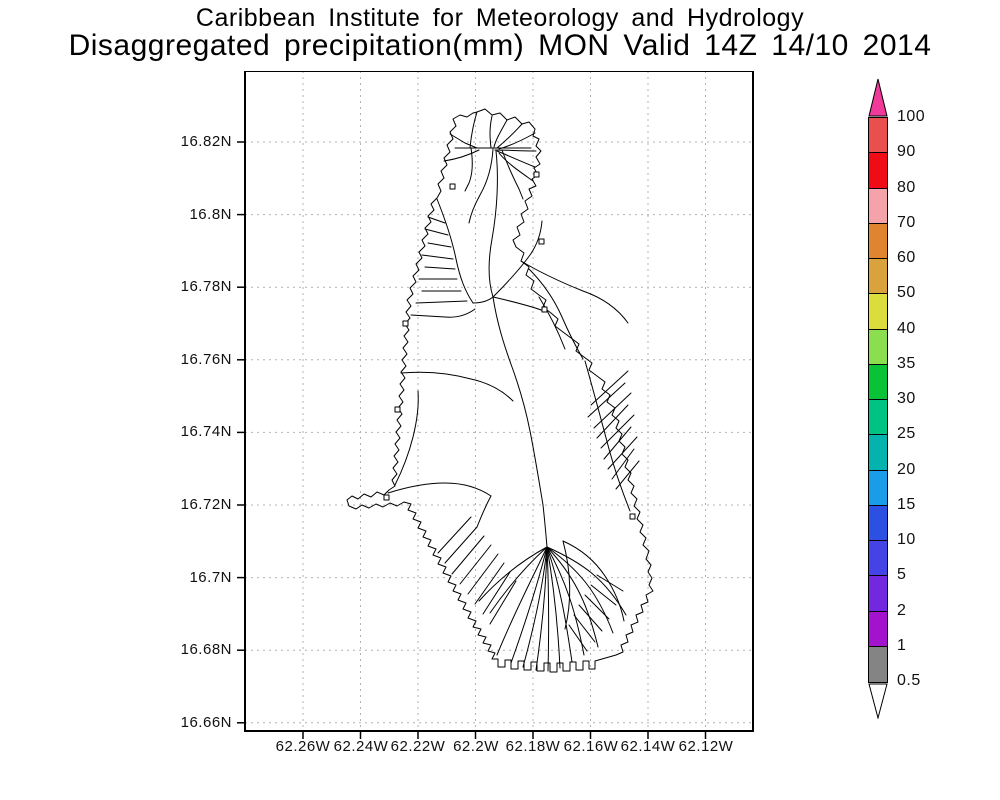 Image resolution: width=1000 pixels, height=800 pixels. What do you see at coordinates (906, 363) in the screenshot?
I see `colorbar-tick-label: 35` at bounding box center [906, 363].